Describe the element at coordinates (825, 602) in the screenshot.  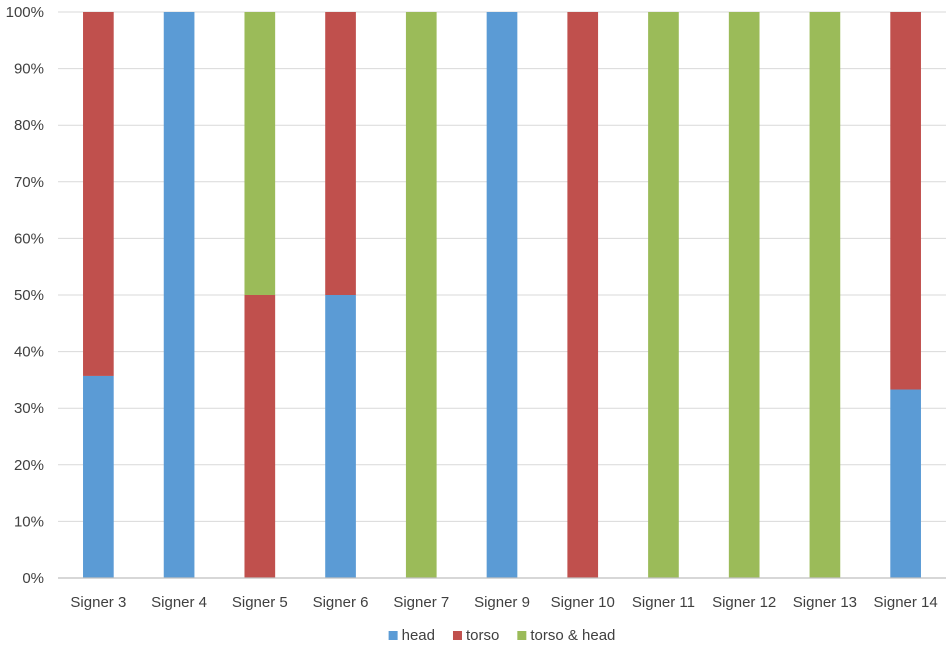
I see `x-tick-label: Signer 13` at that location.